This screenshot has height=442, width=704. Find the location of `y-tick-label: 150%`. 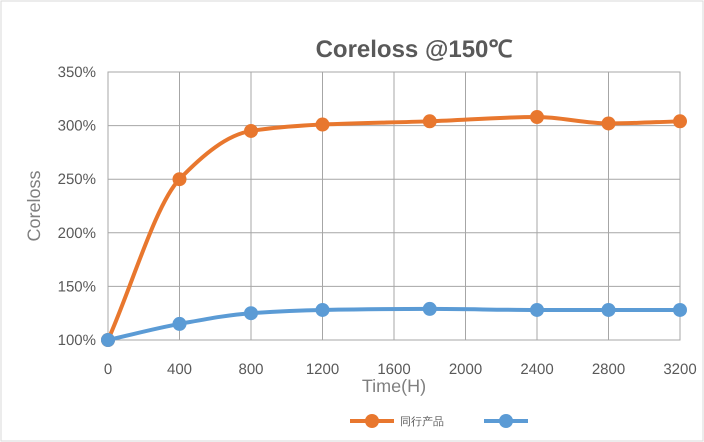

y-tick-label: 150% is located at coordinates (77, 287).